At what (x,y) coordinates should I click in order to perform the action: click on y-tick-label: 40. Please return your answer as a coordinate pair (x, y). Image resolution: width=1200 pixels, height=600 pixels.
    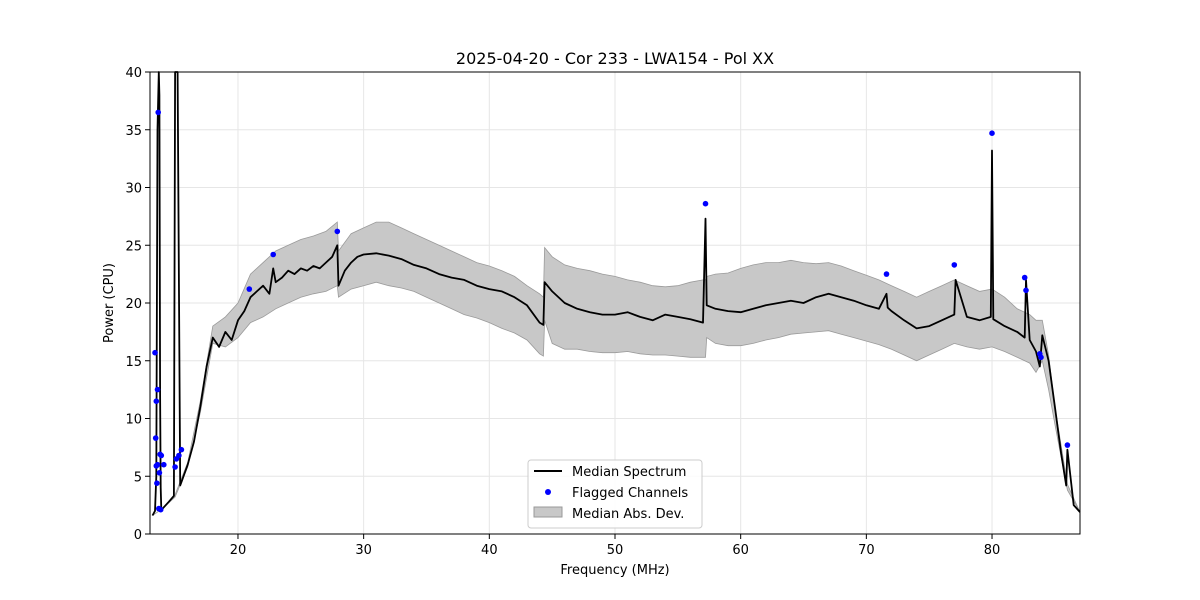
    Looking at the image, I should click on (133, 73).